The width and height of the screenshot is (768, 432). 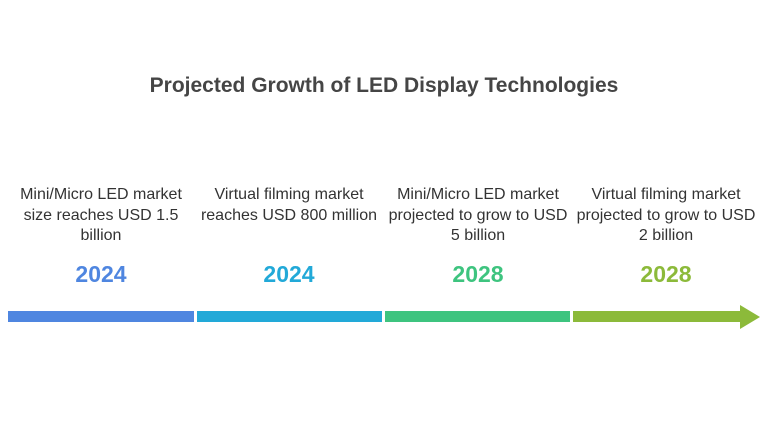 I want to click on arrow-head-icon, so click(x=750, y=317).